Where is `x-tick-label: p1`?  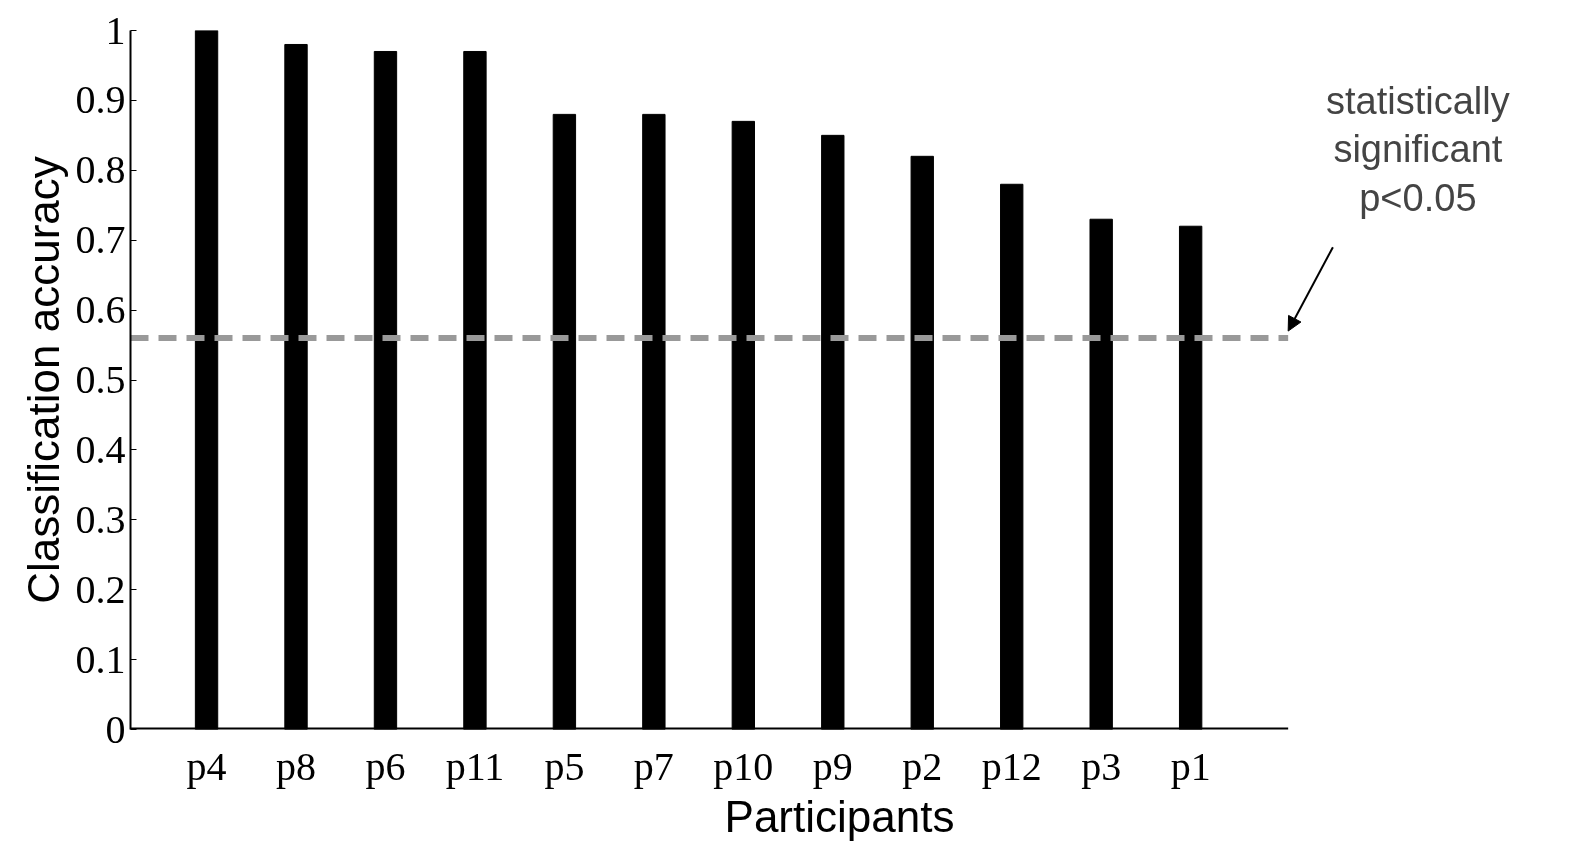
x-tick-label: p1 is located at coordinates (1190, 766).